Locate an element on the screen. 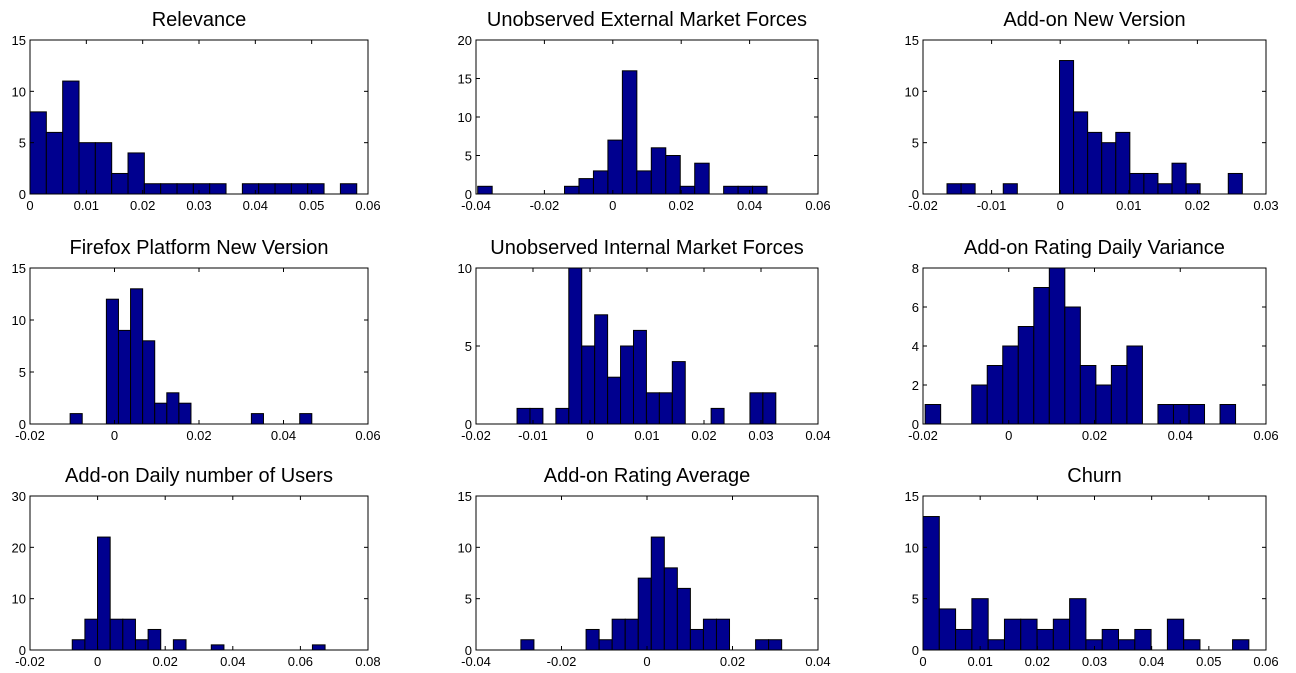 The height and width of the screenshot is (673, 1296). y-tick-label: 6 is located at coordinates (915, 307).